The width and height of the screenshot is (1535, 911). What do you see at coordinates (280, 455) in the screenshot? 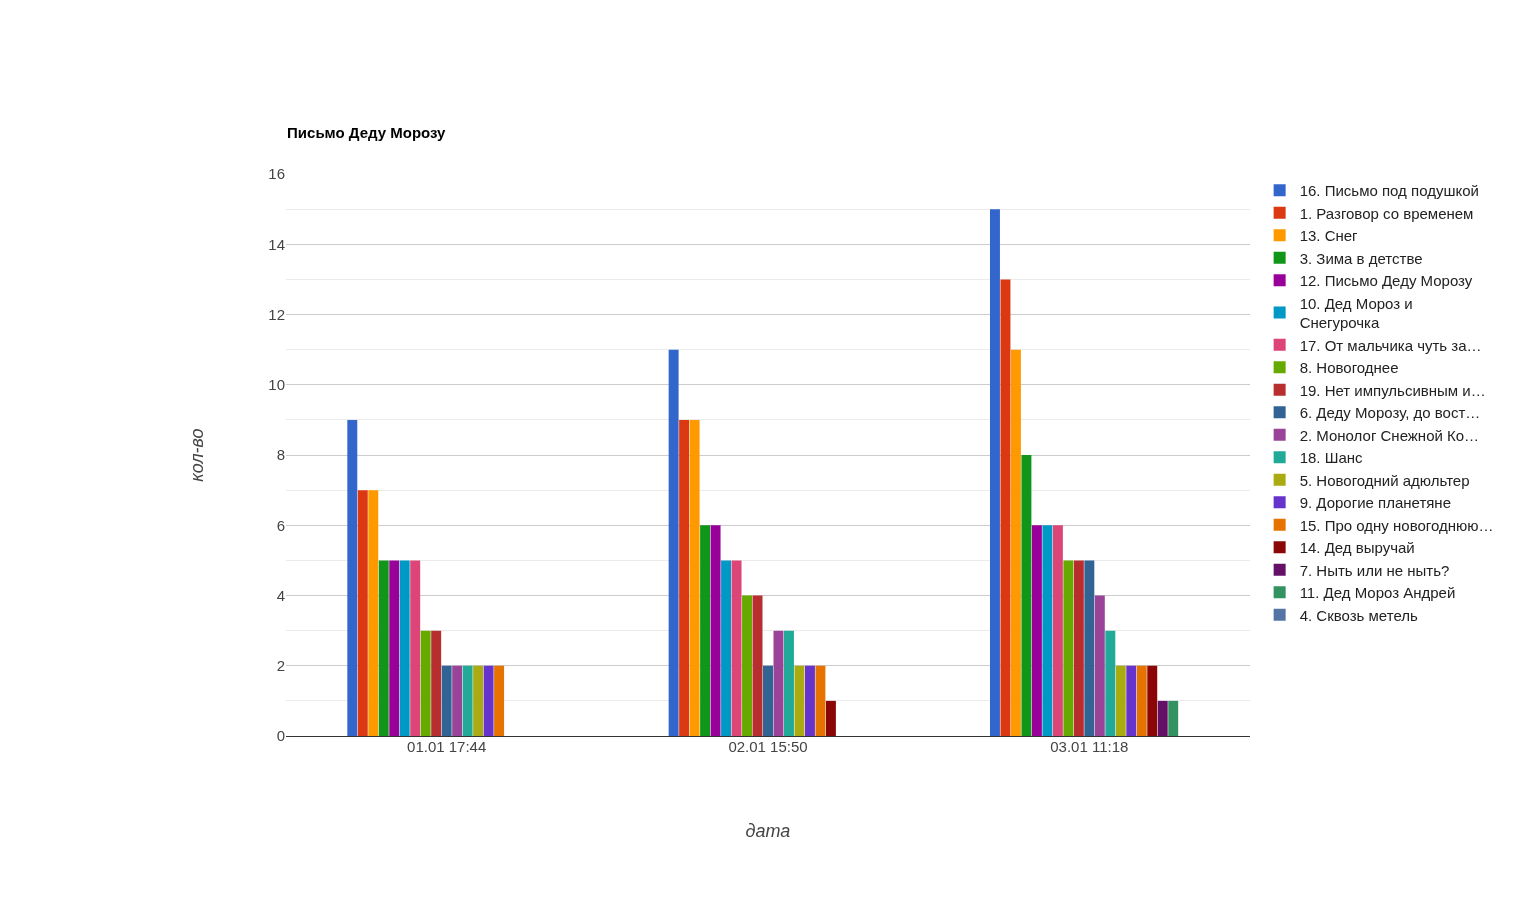
I see `y-tick-label: 8` at bounding box center [280, 455].